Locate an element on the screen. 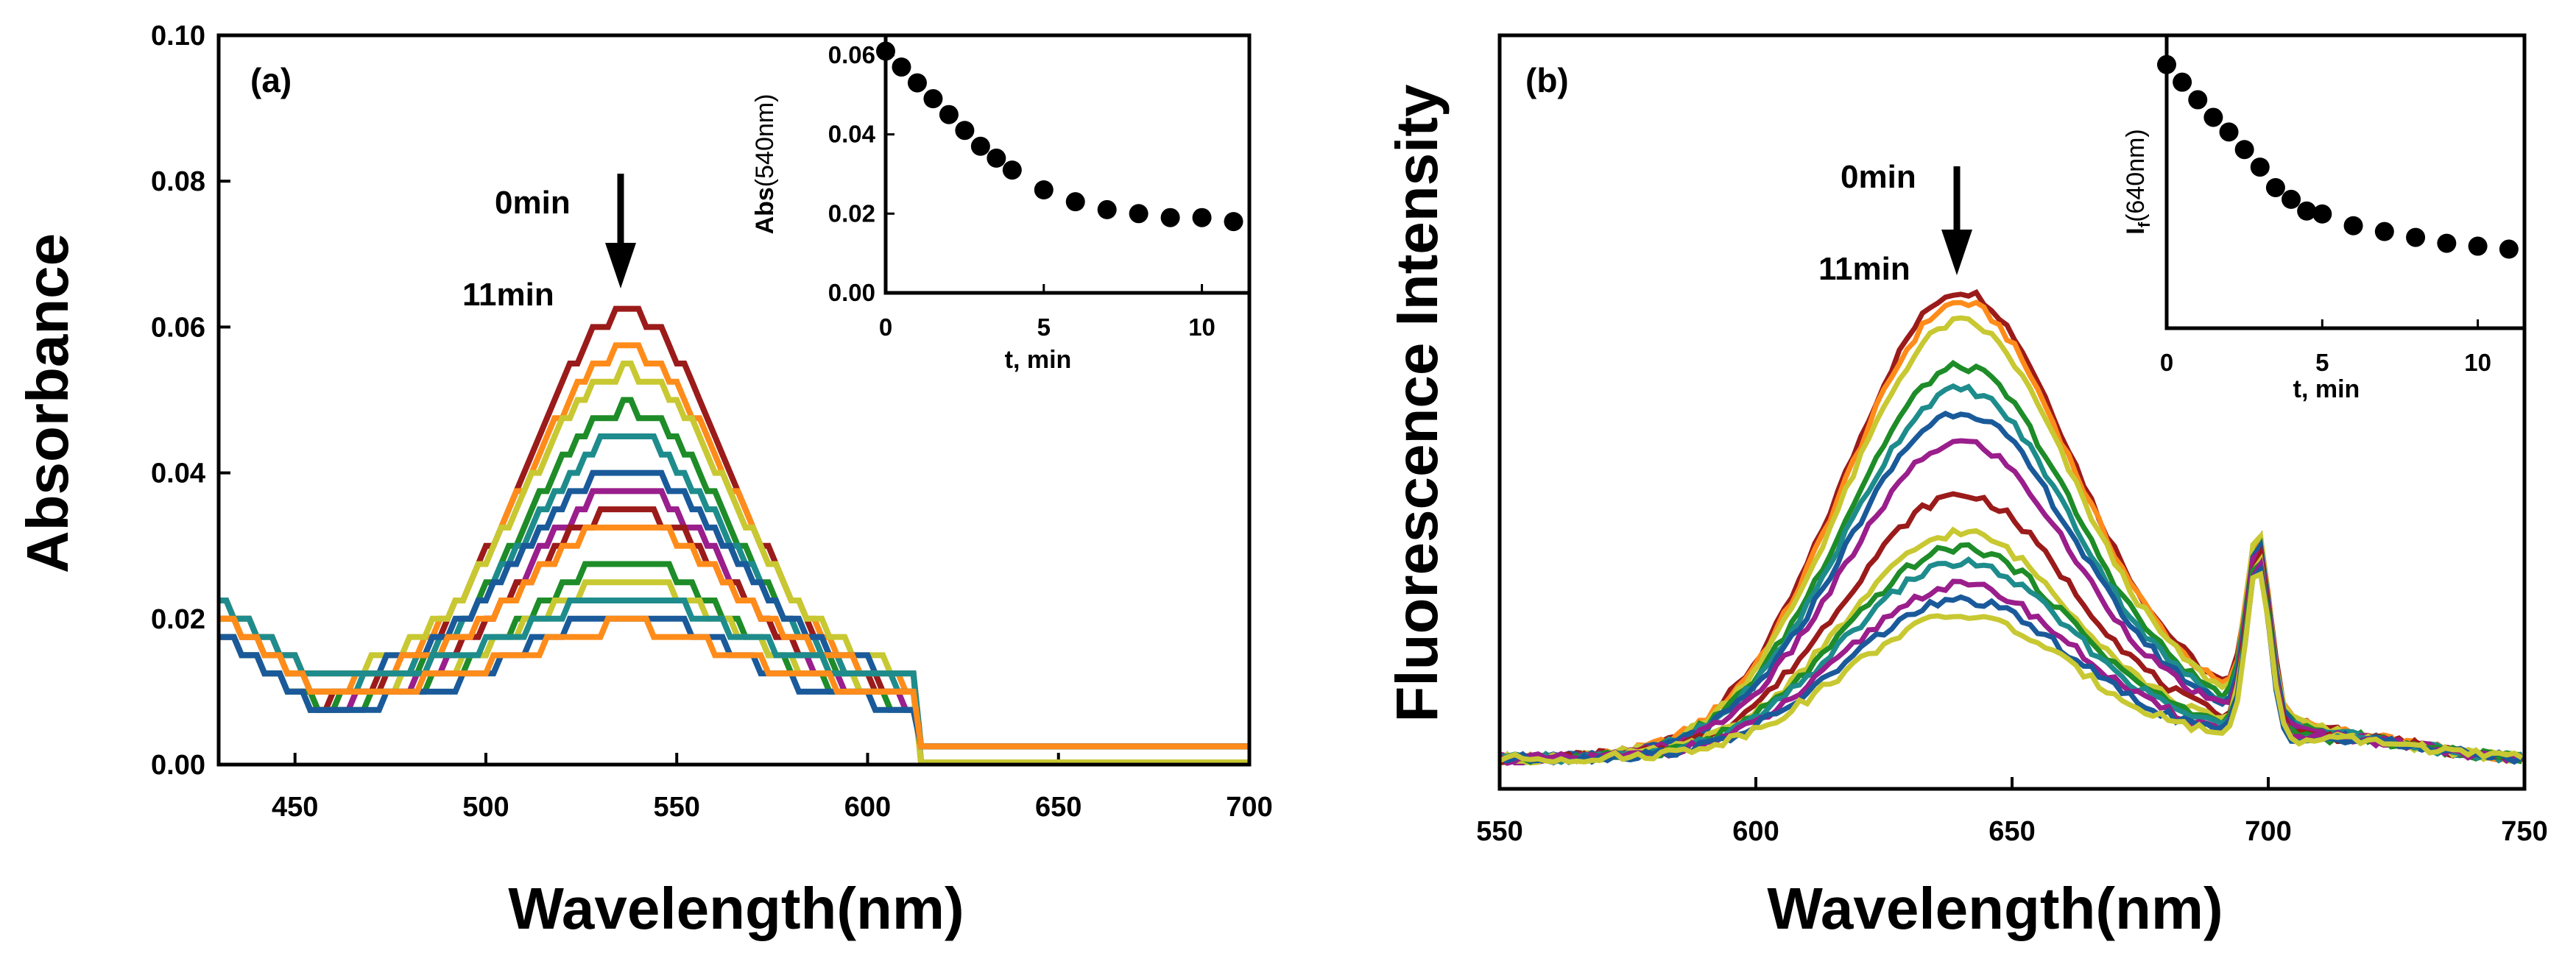 This screenshot has width=2576, height=964. panel-b-inset-xtick-label: 10 is located at coordinates (2477, 362).